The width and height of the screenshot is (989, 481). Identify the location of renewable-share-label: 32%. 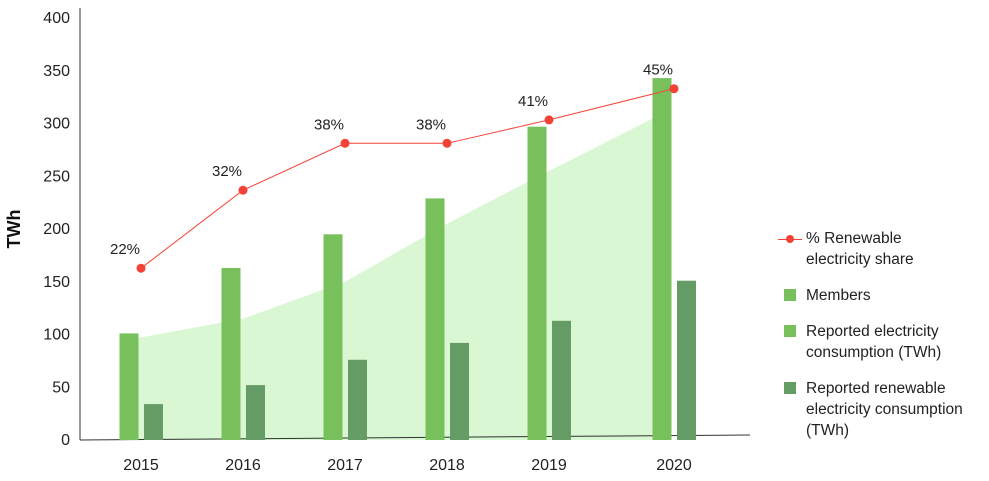
(227, 171).